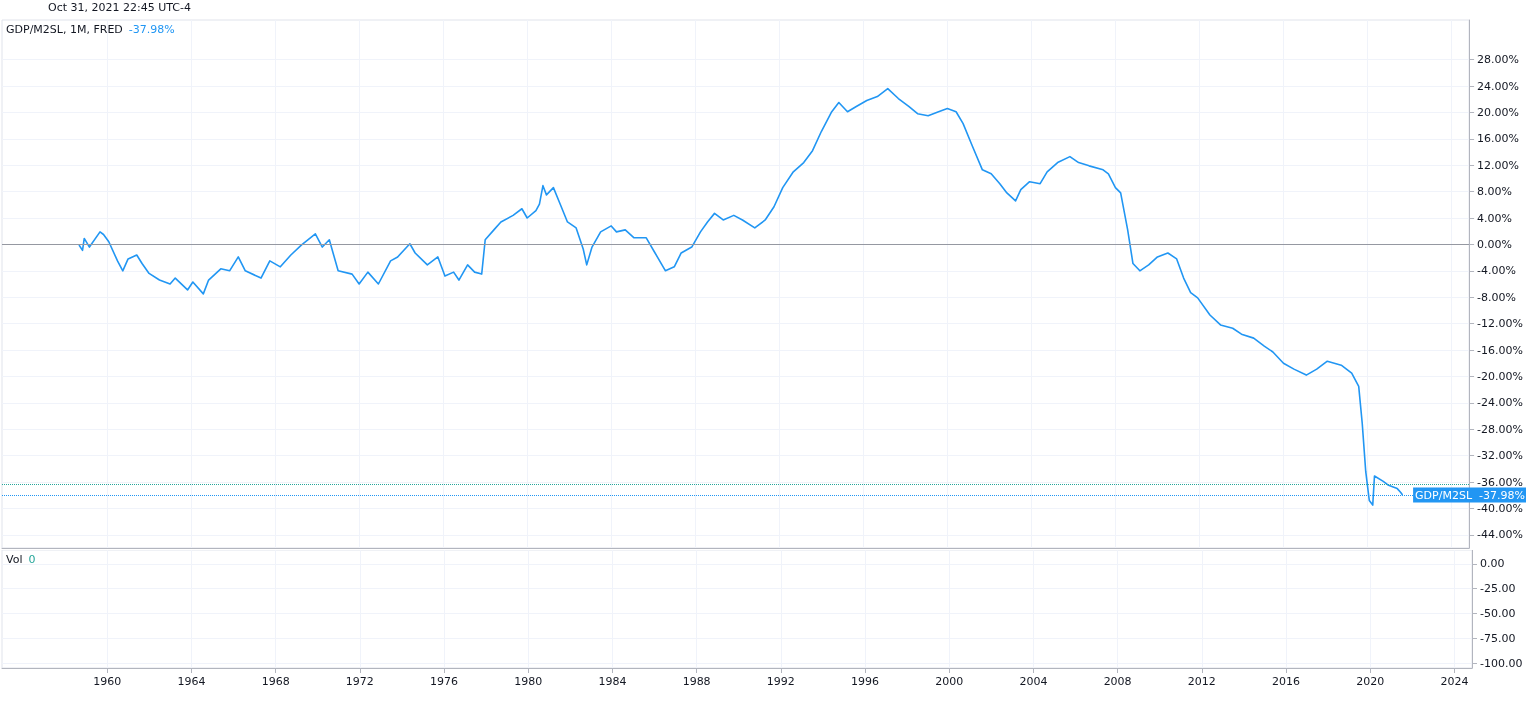 This screenshot has height=720, width=1526. Describe the element at coordinates (64, 29) in the screenshot. I see `chart-title: GDP/M2SL, 1M, FRED` at that location.